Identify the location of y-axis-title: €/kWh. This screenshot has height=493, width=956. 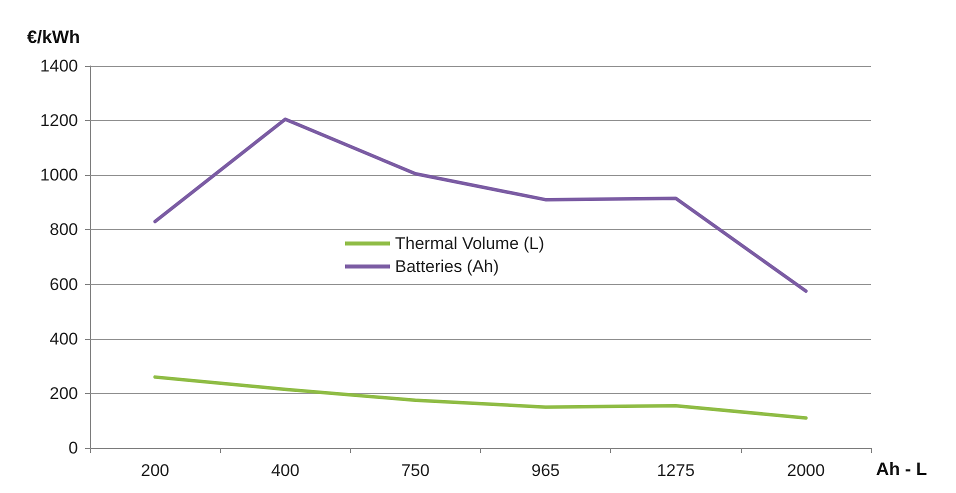
(53, 37).